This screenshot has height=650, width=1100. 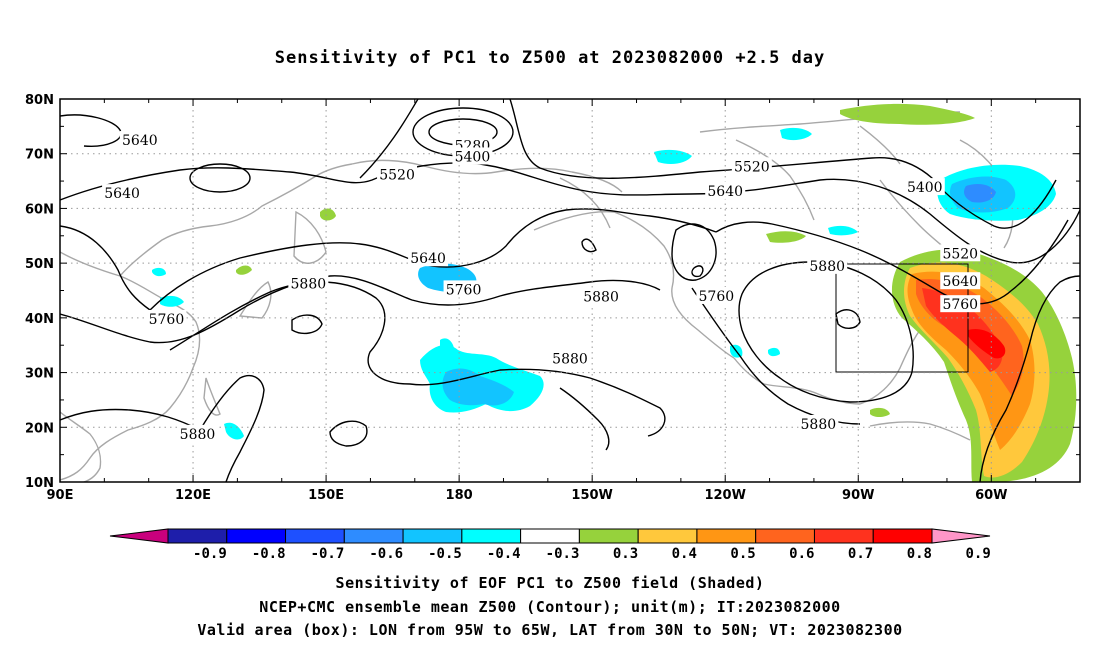 What do you see at coordinates (991, 495) in the screenshot?
I see `lon-tick-label: 60W` at bounding box center [991, 495].